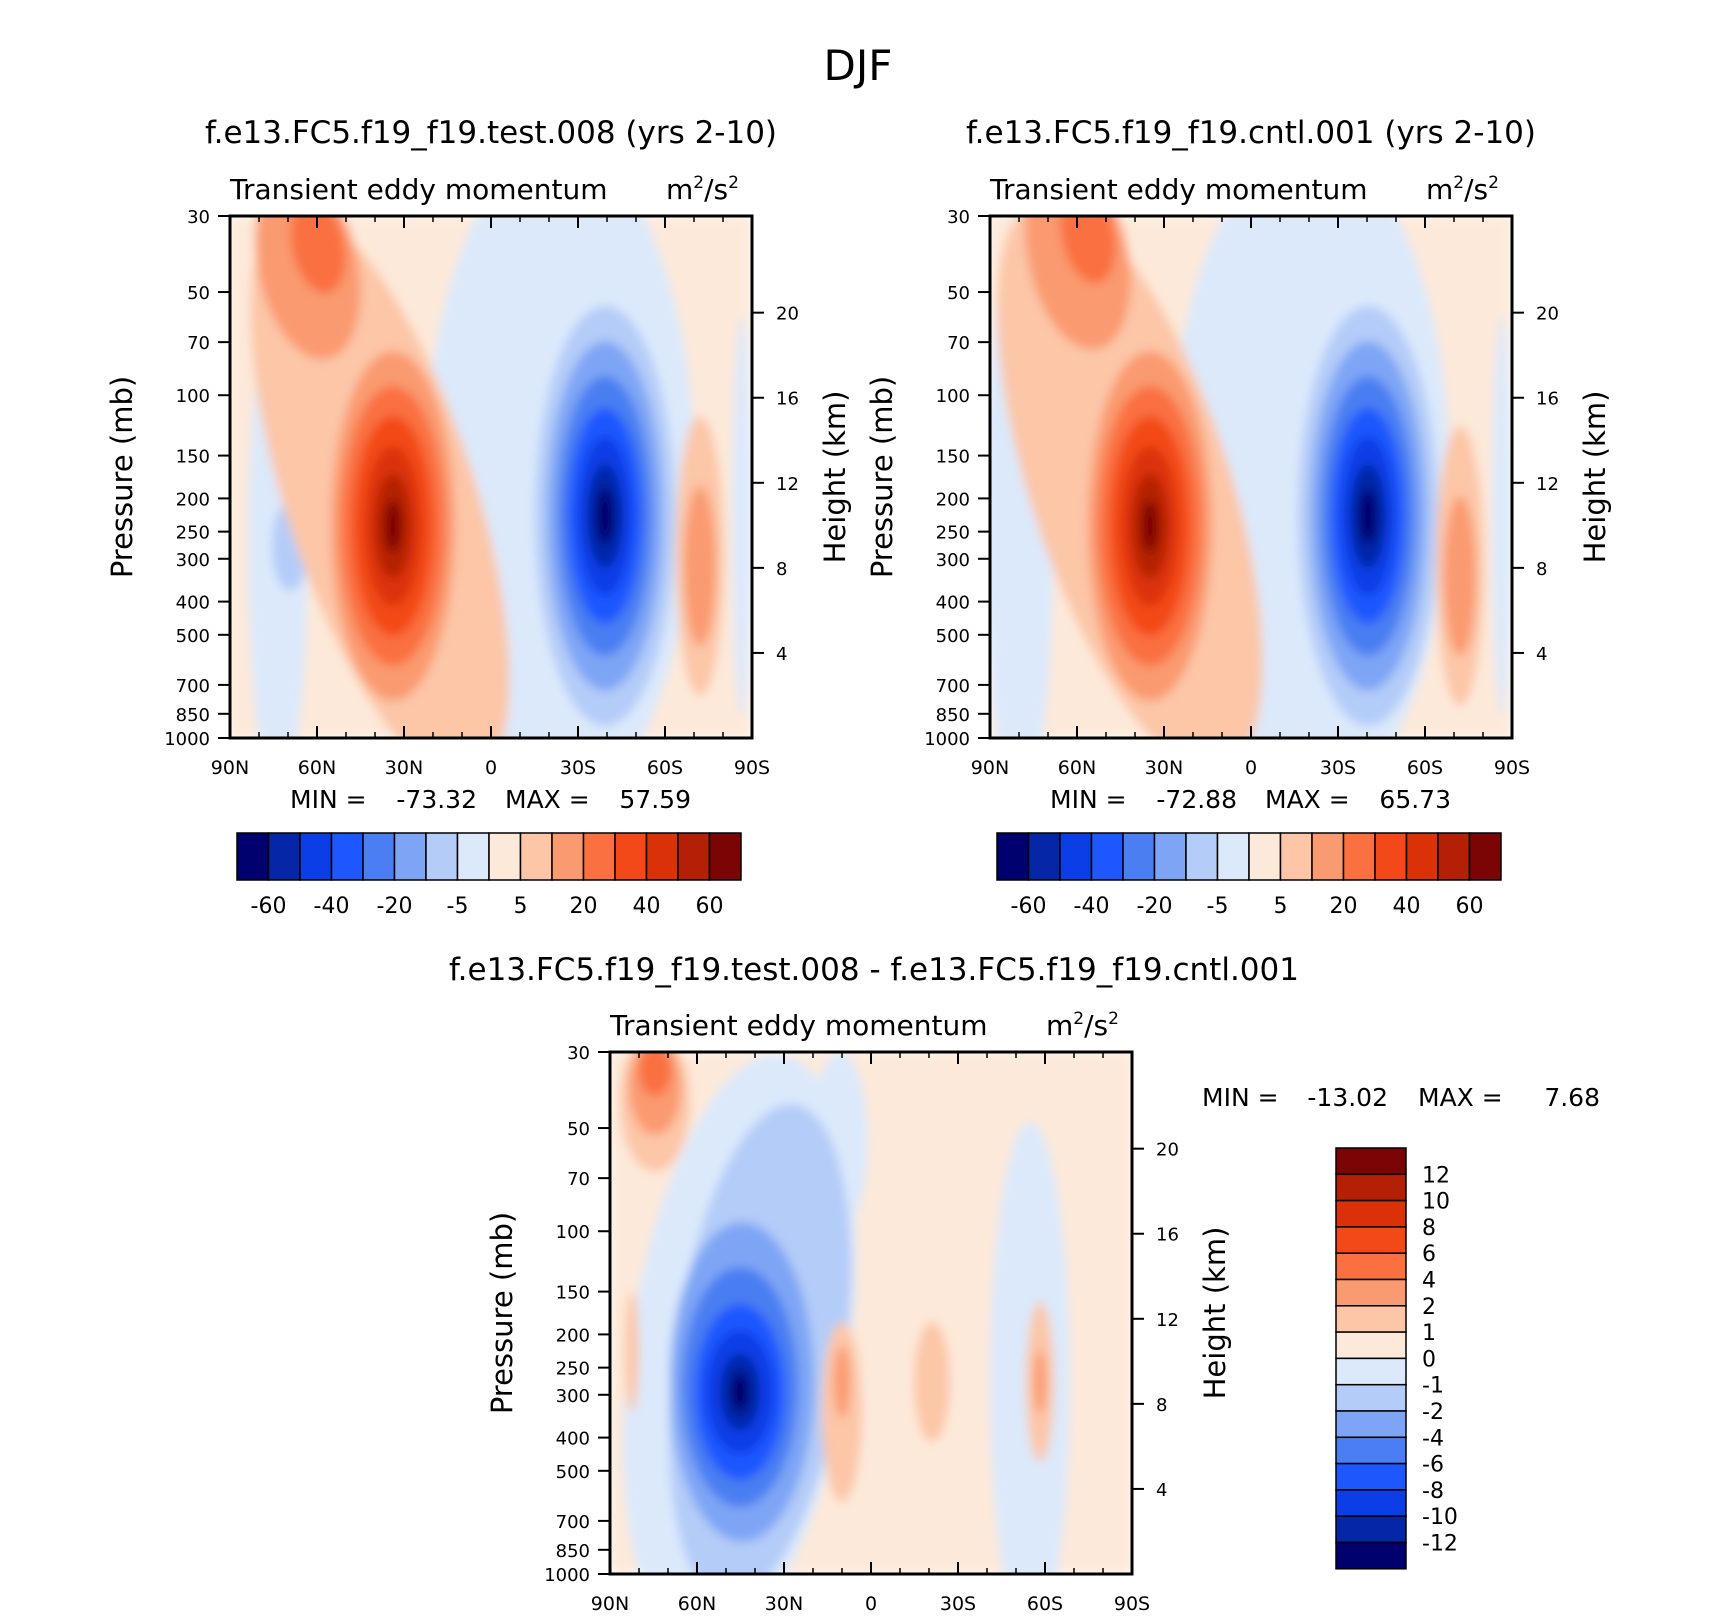  I want to click on units-label: m2/s2, so click(1462, 189).